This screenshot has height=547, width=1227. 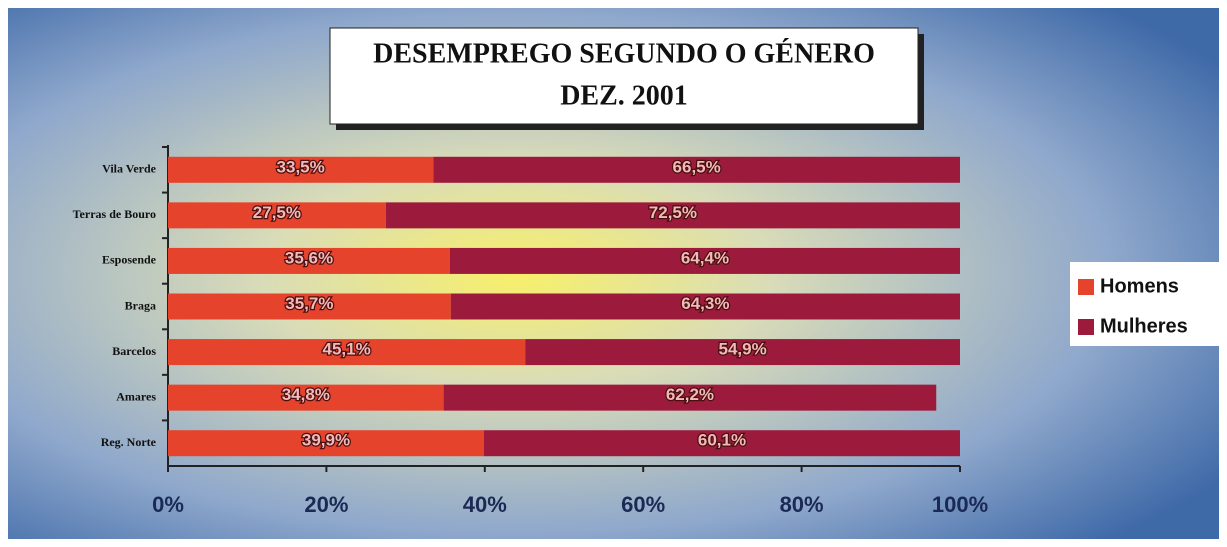 I want to click on y-tick-label: Amares, so click(x=136, y=396).